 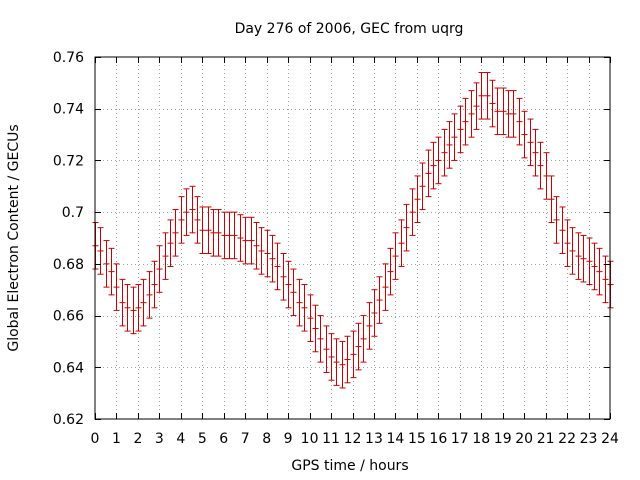 I want to click on x-tick-label: 8, so click(x=266, y=439).